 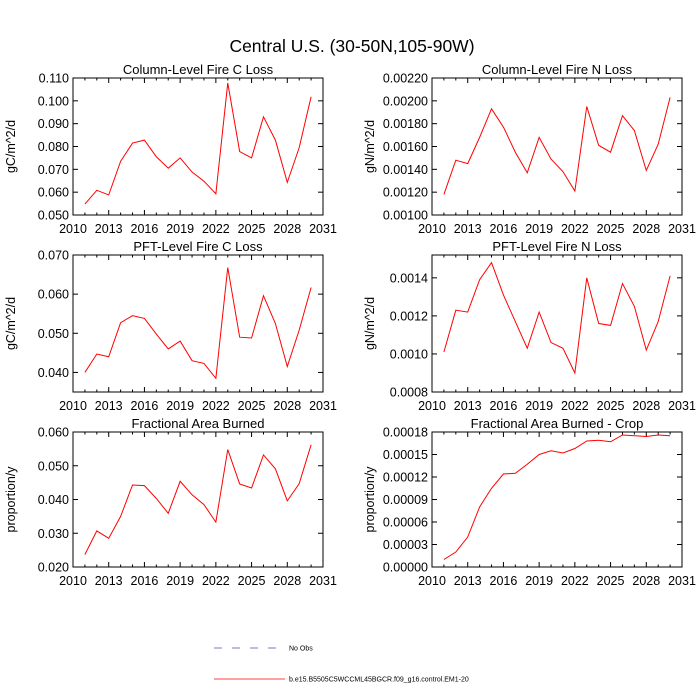 What do you see at coordinates (557, 423) in the screenshot?
I see `panel-title: Fractional Area Burned - Crop` at bounding box center [557, 423].